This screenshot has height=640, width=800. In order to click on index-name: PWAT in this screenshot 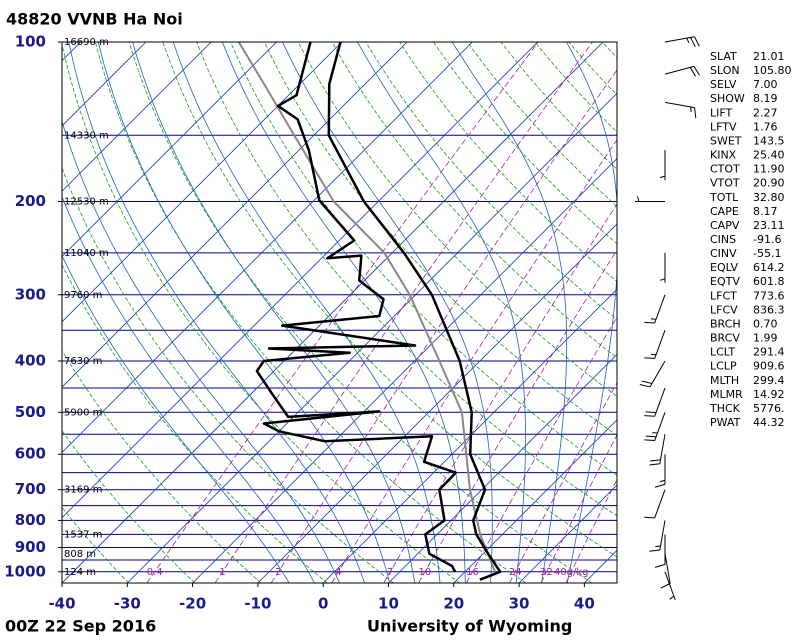, I will do `click(725, 422)`.